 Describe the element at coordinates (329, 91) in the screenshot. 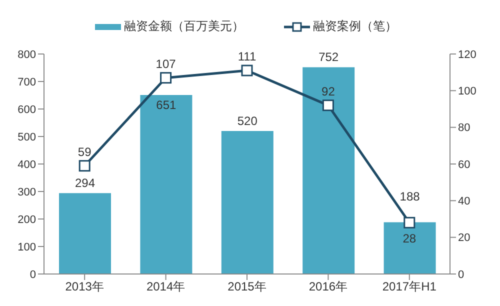

I see `data-label: 92` at that location.